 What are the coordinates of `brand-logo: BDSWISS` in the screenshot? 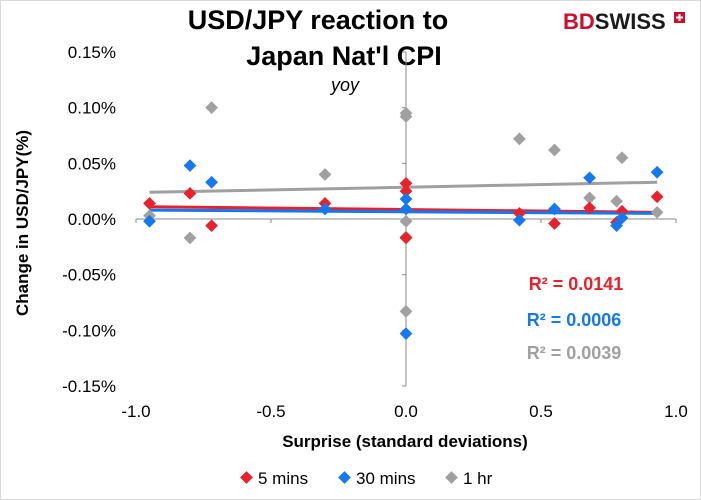 It's located at (624, 21).